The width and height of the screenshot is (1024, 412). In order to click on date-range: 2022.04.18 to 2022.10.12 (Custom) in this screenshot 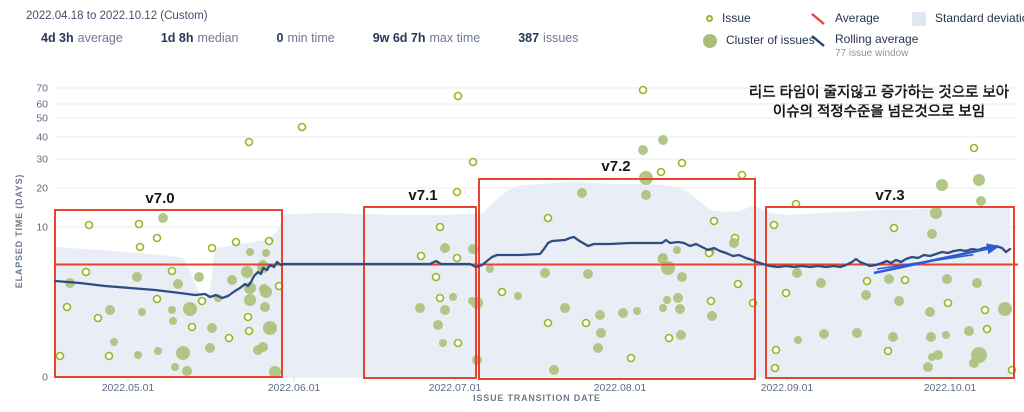, I will do `click(117, 16)`.